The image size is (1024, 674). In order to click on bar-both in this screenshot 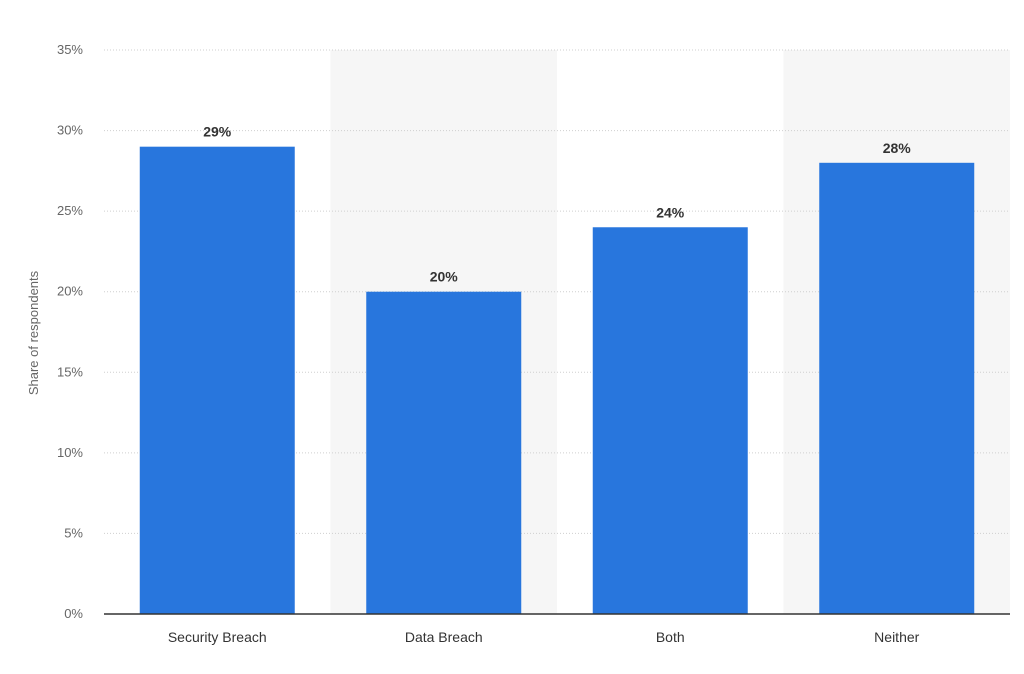, I will do `click(670, 420)`.